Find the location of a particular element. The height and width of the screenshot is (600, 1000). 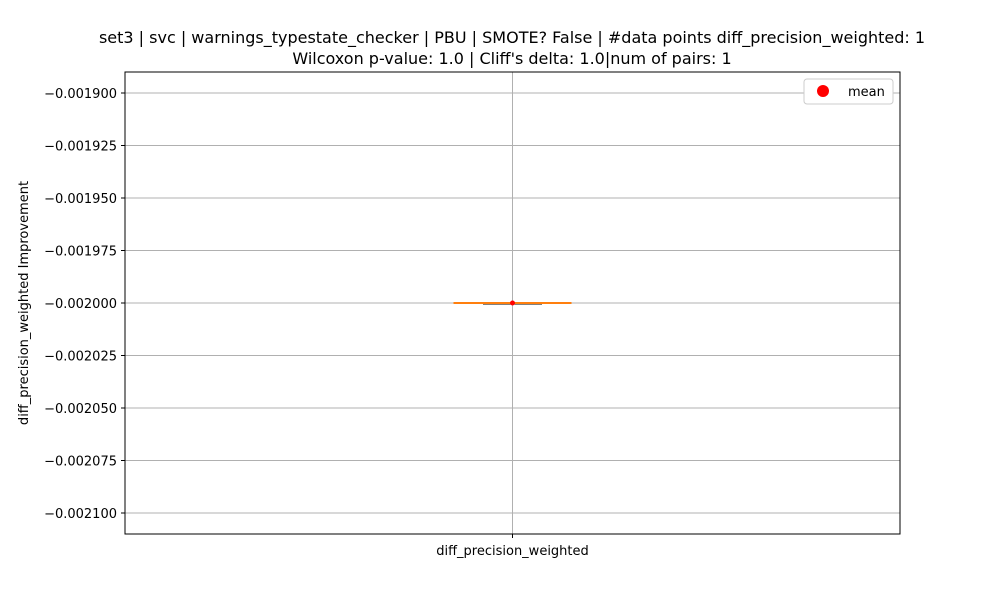

y-tick-label: −0.002075 is located at coordinates (80, 462).